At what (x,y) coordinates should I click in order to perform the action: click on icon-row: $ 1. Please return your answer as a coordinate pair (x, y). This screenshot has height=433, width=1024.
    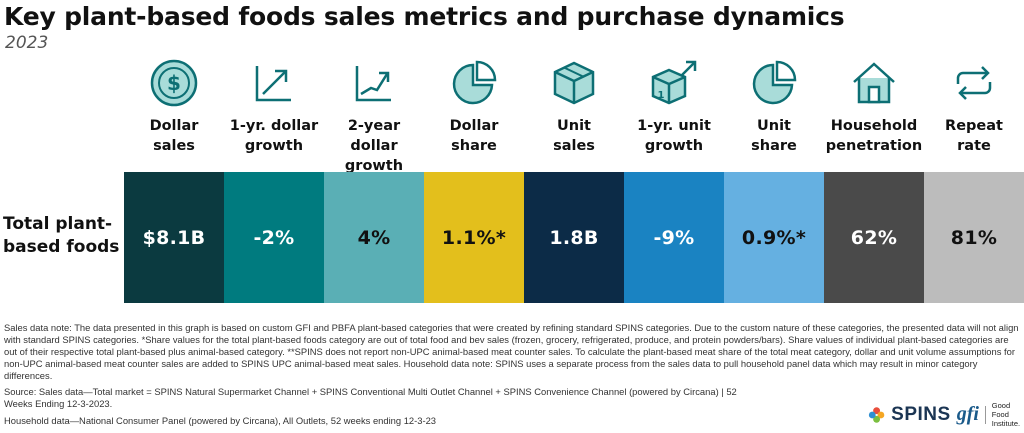
    Looking at the image, I should click on (574, 83).